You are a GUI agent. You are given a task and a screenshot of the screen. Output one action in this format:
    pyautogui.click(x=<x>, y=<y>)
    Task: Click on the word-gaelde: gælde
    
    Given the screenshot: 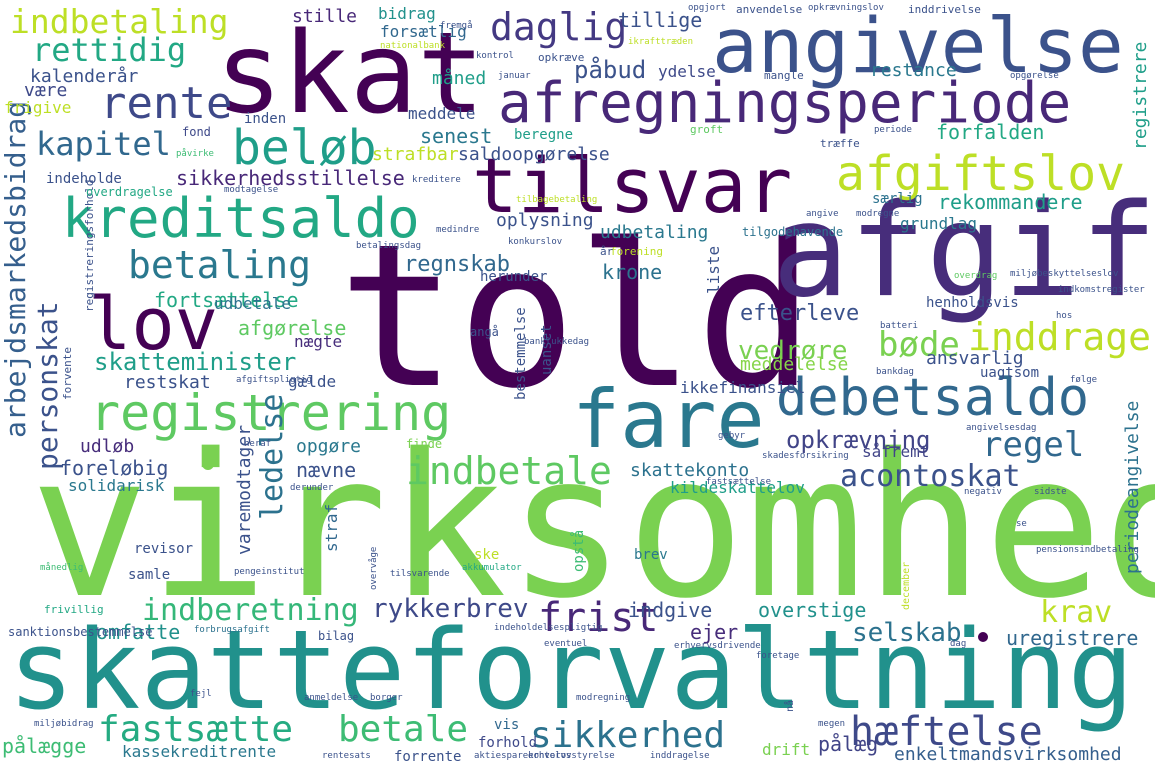 What is the action you would take?
    pyautogui.click(x=312, y=381)
    